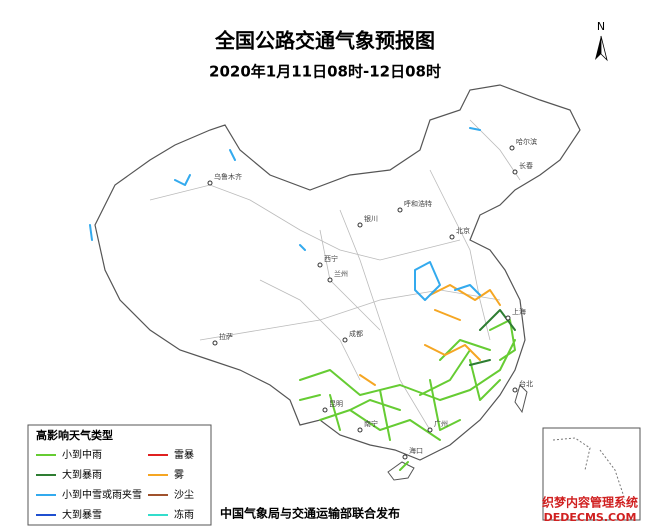 The height and width of the screenshot is (530, 650). I want to click on city-label: 银川, so click(371, 218).